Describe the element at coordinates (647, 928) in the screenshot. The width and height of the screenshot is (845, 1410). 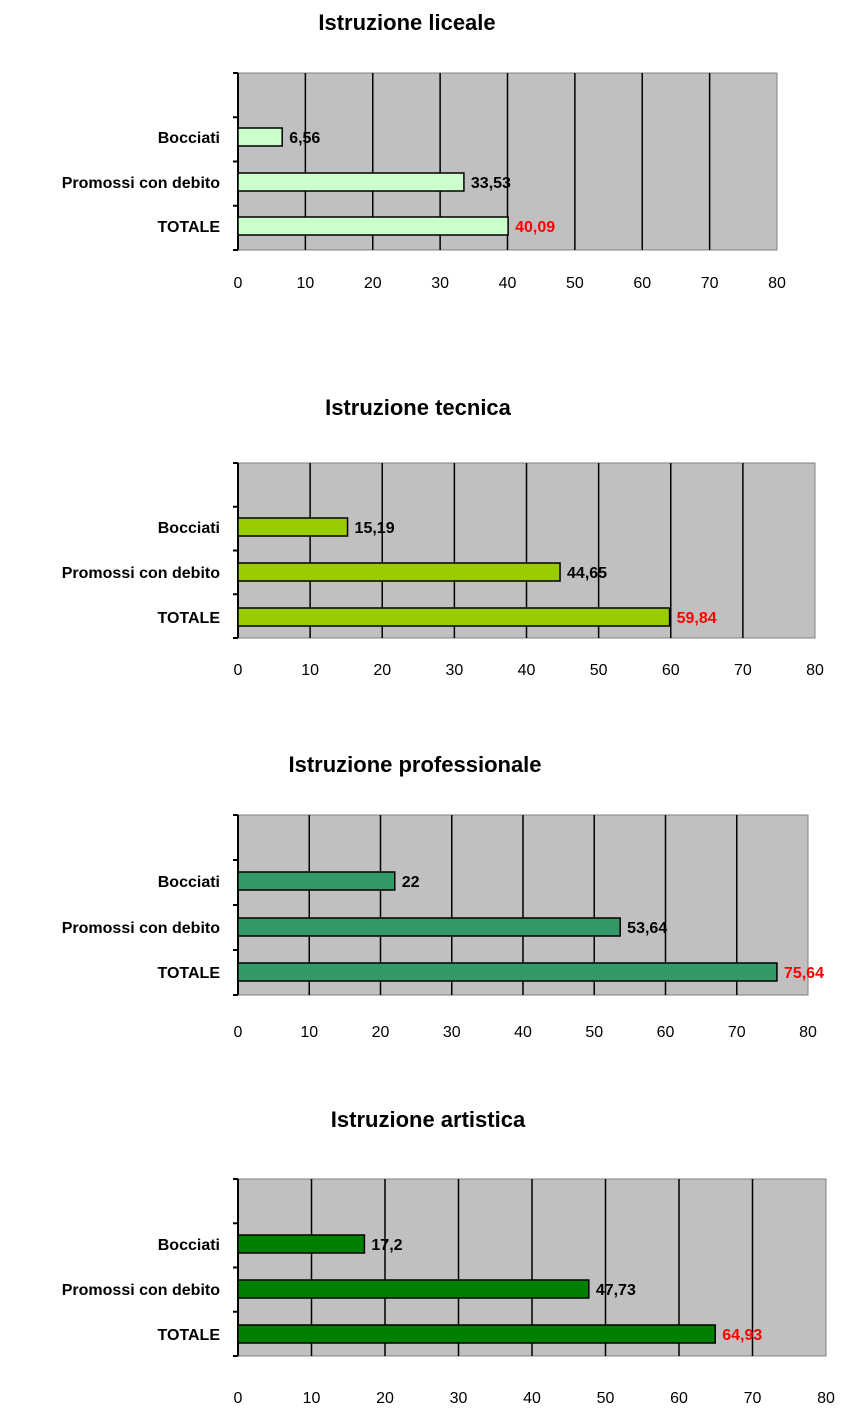
I see `data-label: 53,64` at that location.